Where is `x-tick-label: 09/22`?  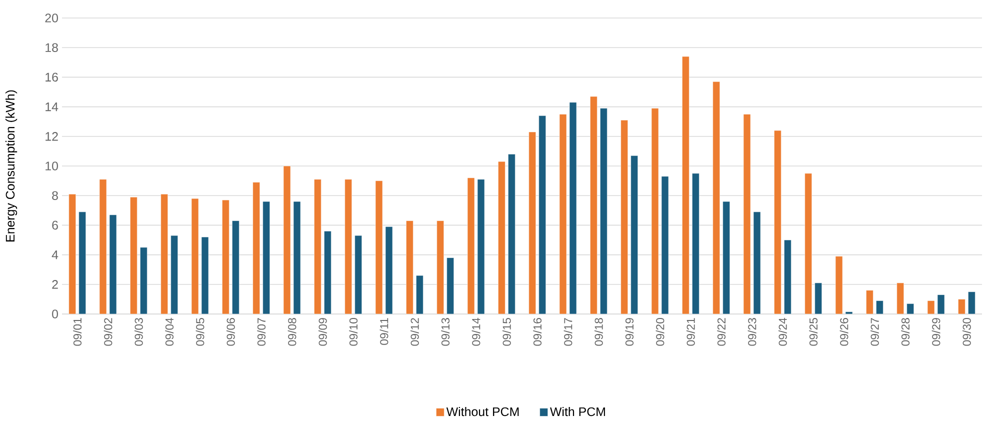
x-tick-label: 09/22 is located at coordinates (721, 332).